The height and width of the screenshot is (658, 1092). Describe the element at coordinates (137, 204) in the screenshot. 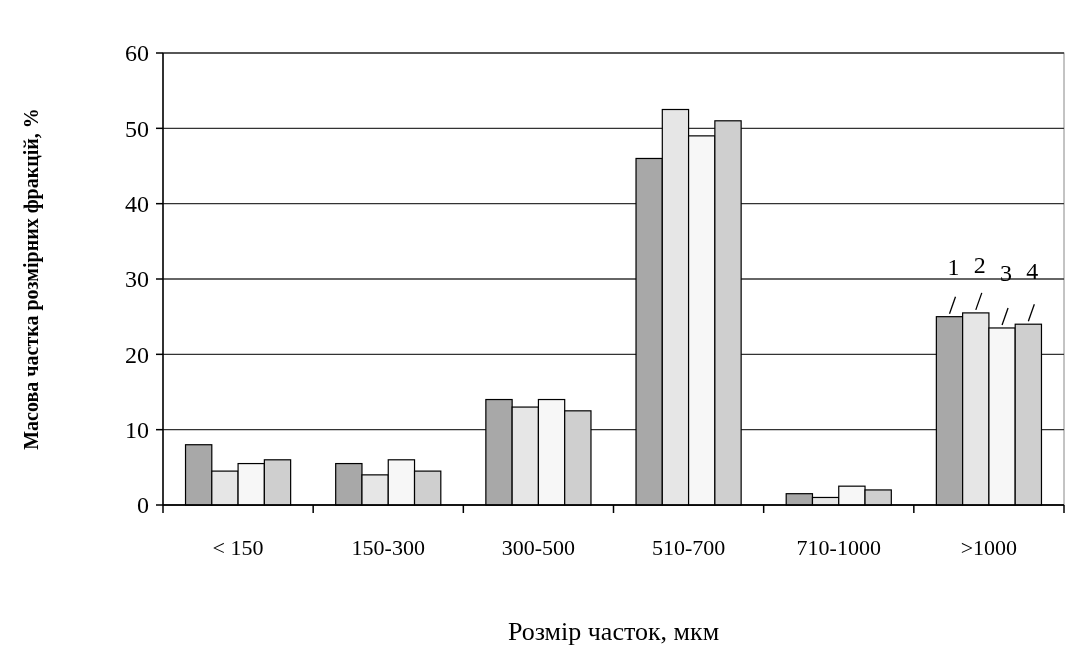

I see `y-tick-label: 40` at that location.